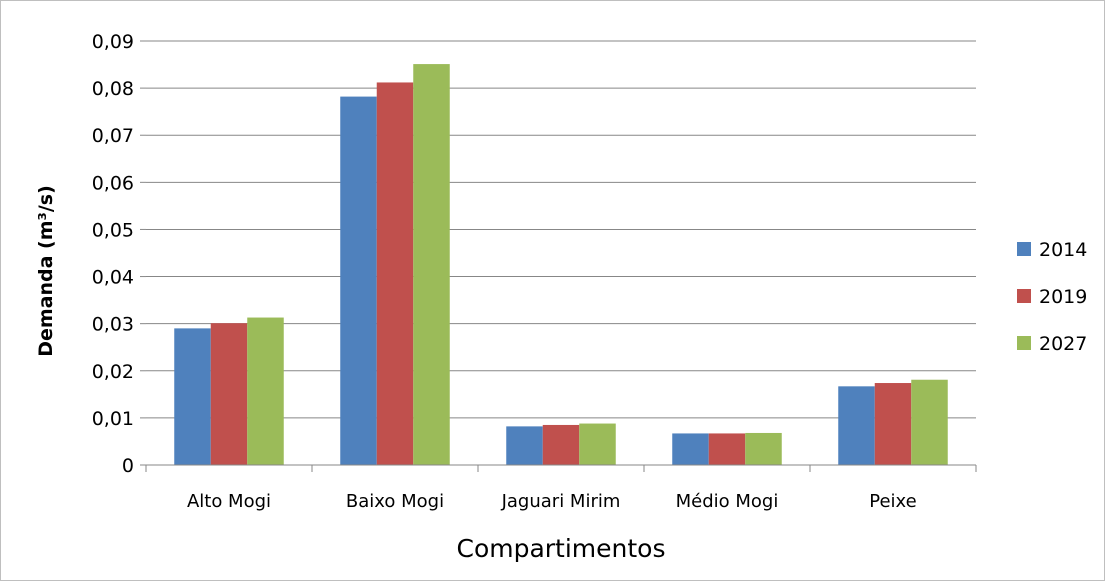  What do you see at coordinates (1024, 249) in the screenshot?
I see `legend-swatch-2014` at bounding box center [1024, 249].